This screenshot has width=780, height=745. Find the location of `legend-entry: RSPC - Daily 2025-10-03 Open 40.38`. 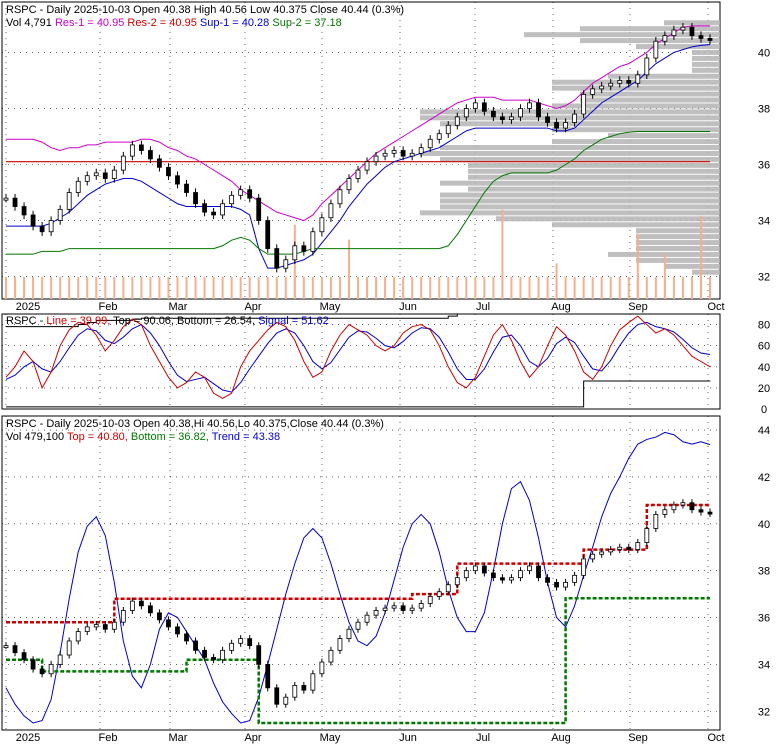

legend-entry: RSPC - Daily 2025-10-03 Open 40.38 is located at coordinates (100, 10).